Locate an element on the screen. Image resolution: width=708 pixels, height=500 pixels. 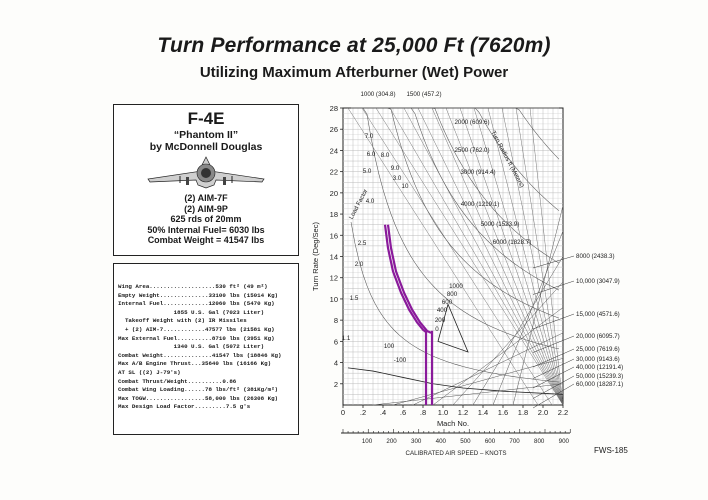
spec-row: Combat Thrust/Weight..........0.86 is located at coordinates (177, 381).